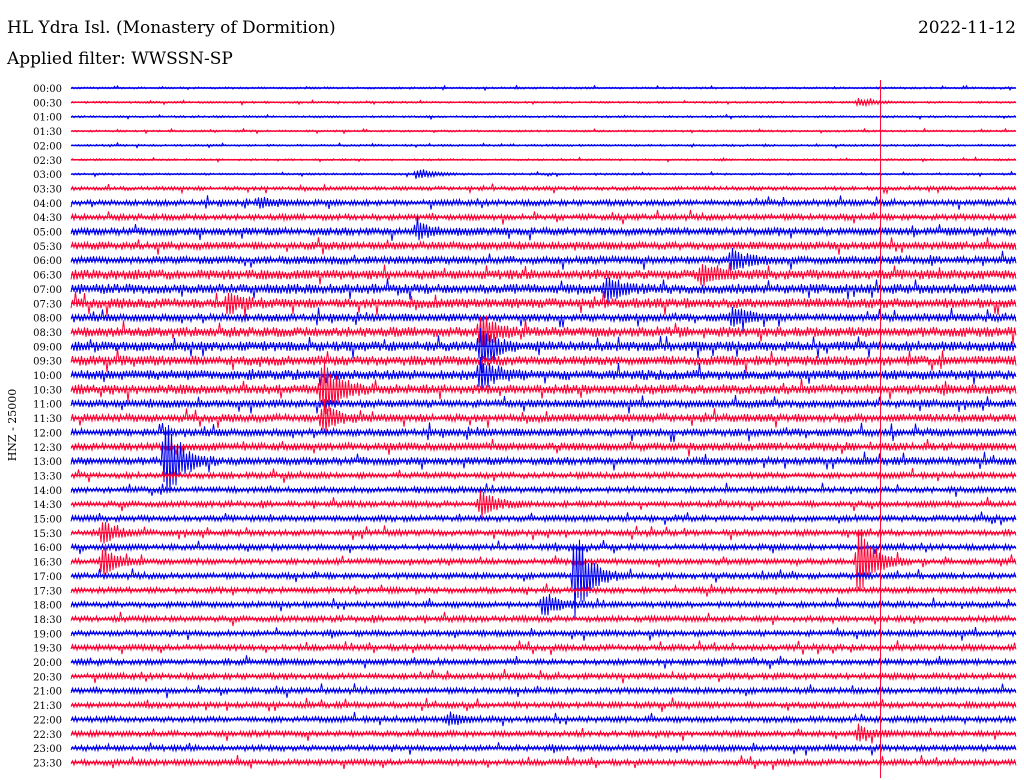  What do you see at coordinates (47, 534) in the screenshot?
I see `time-label: 15:30` at bounding box center [47, 534].